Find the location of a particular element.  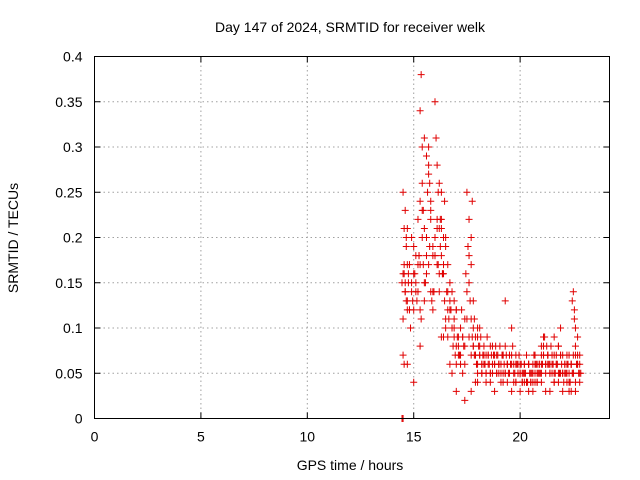

x-tick-label: 0 is located at coordinates (95, 437).